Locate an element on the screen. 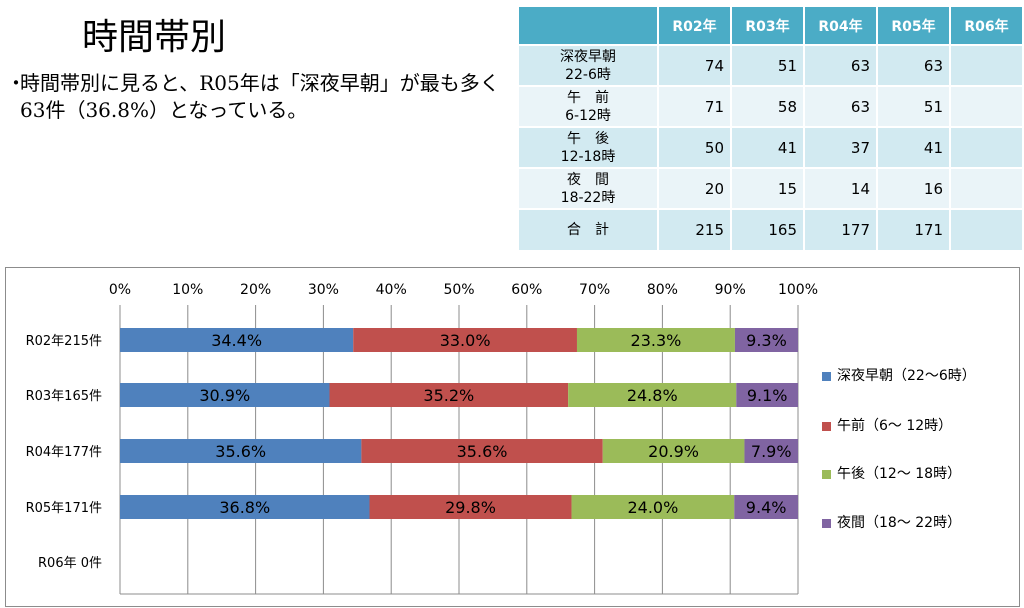 The image size is (1024, 608). x-tick-label: 50% is located at coordinates (458, 290).